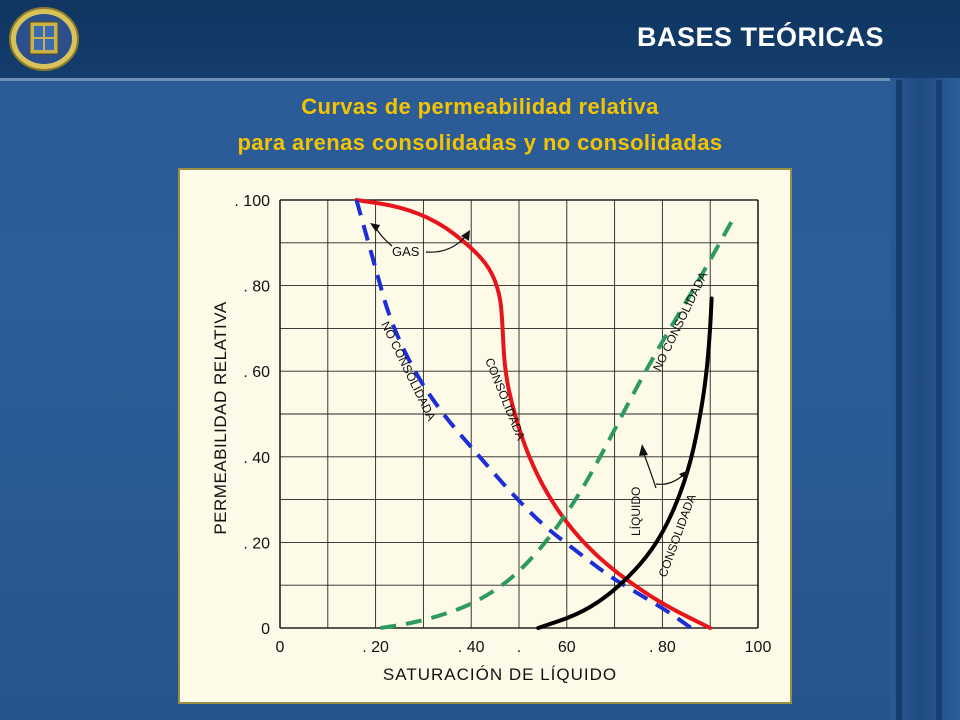  Describe the element at coordinates (635, 511) in the screenshot. I see `annotation-liquid: LÍQUIDO` at that location.